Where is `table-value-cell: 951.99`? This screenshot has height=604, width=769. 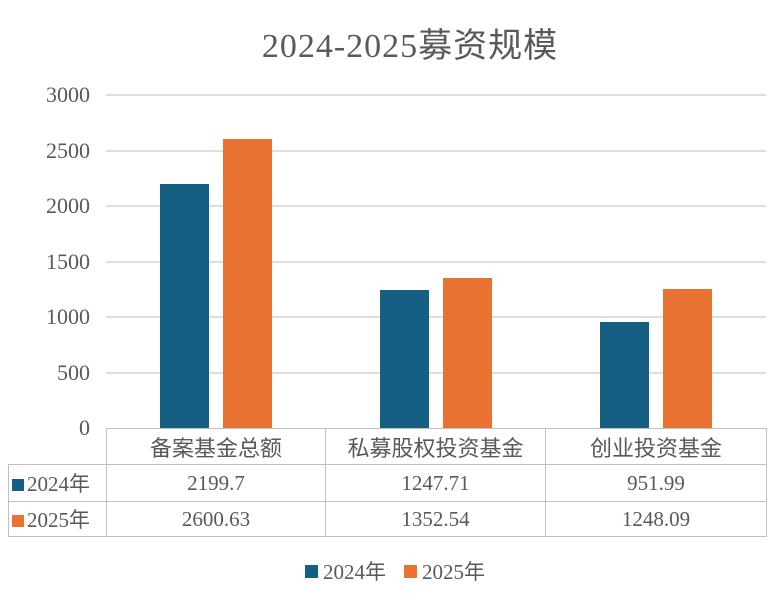 table-value-cell: 951.99 is located at coordinates (656, 483).